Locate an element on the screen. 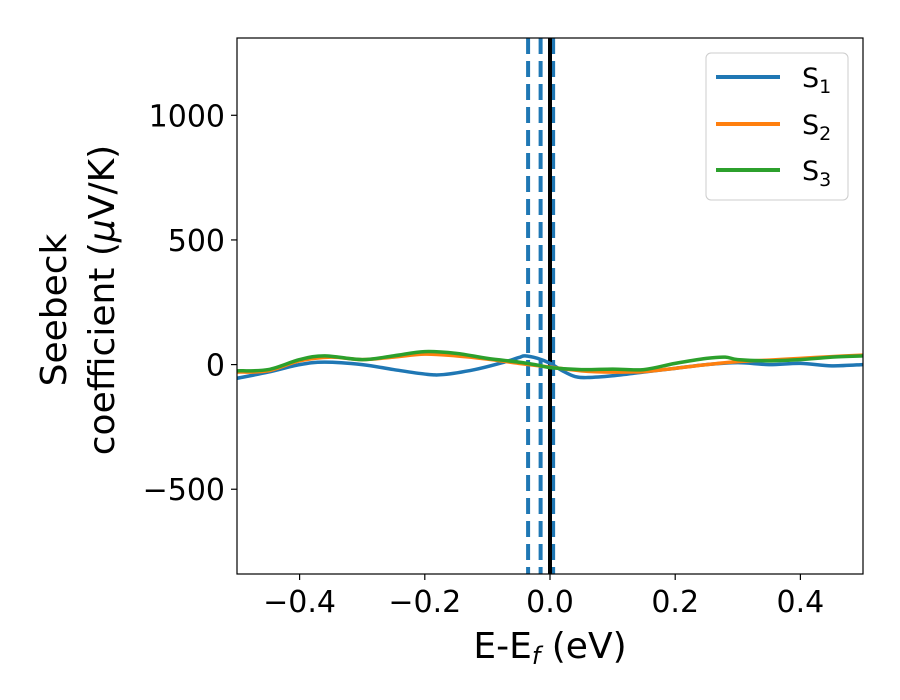  y-tick-label: 500 is located at coordinates (196, 241).